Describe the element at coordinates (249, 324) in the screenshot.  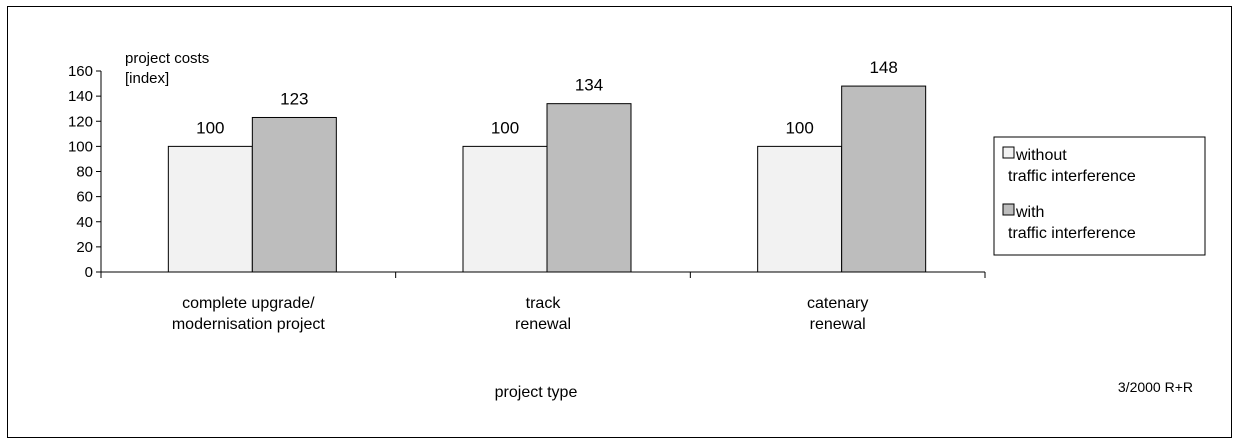
I see `x-category-label: modernisation project` at that location.